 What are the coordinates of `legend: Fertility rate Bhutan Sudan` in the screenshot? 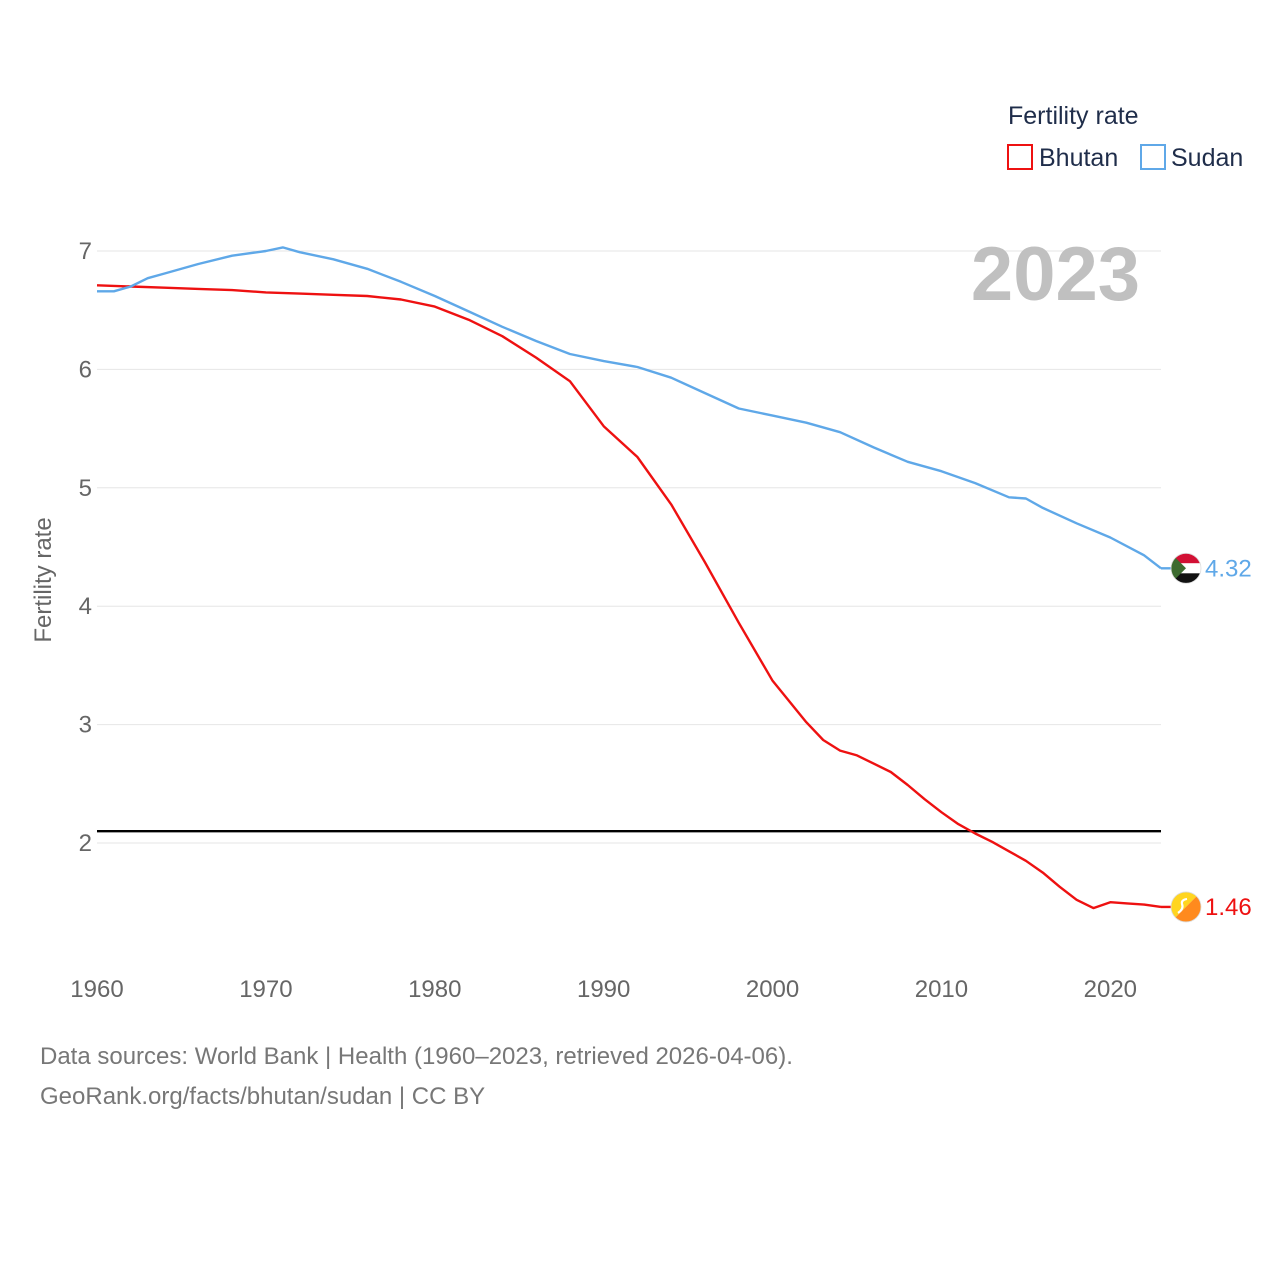 It's located at (1125, 137).